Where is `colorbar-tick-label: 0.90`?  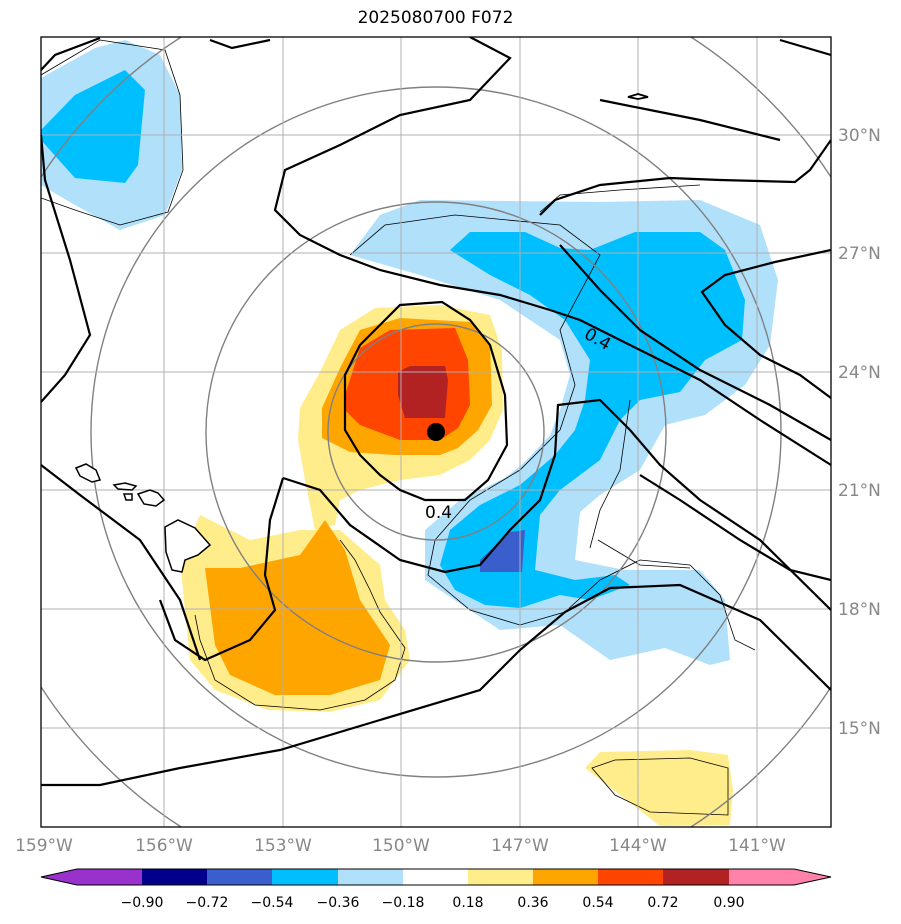 colorbar-tick-label: 0.90 is located at coordinates (728, 903).